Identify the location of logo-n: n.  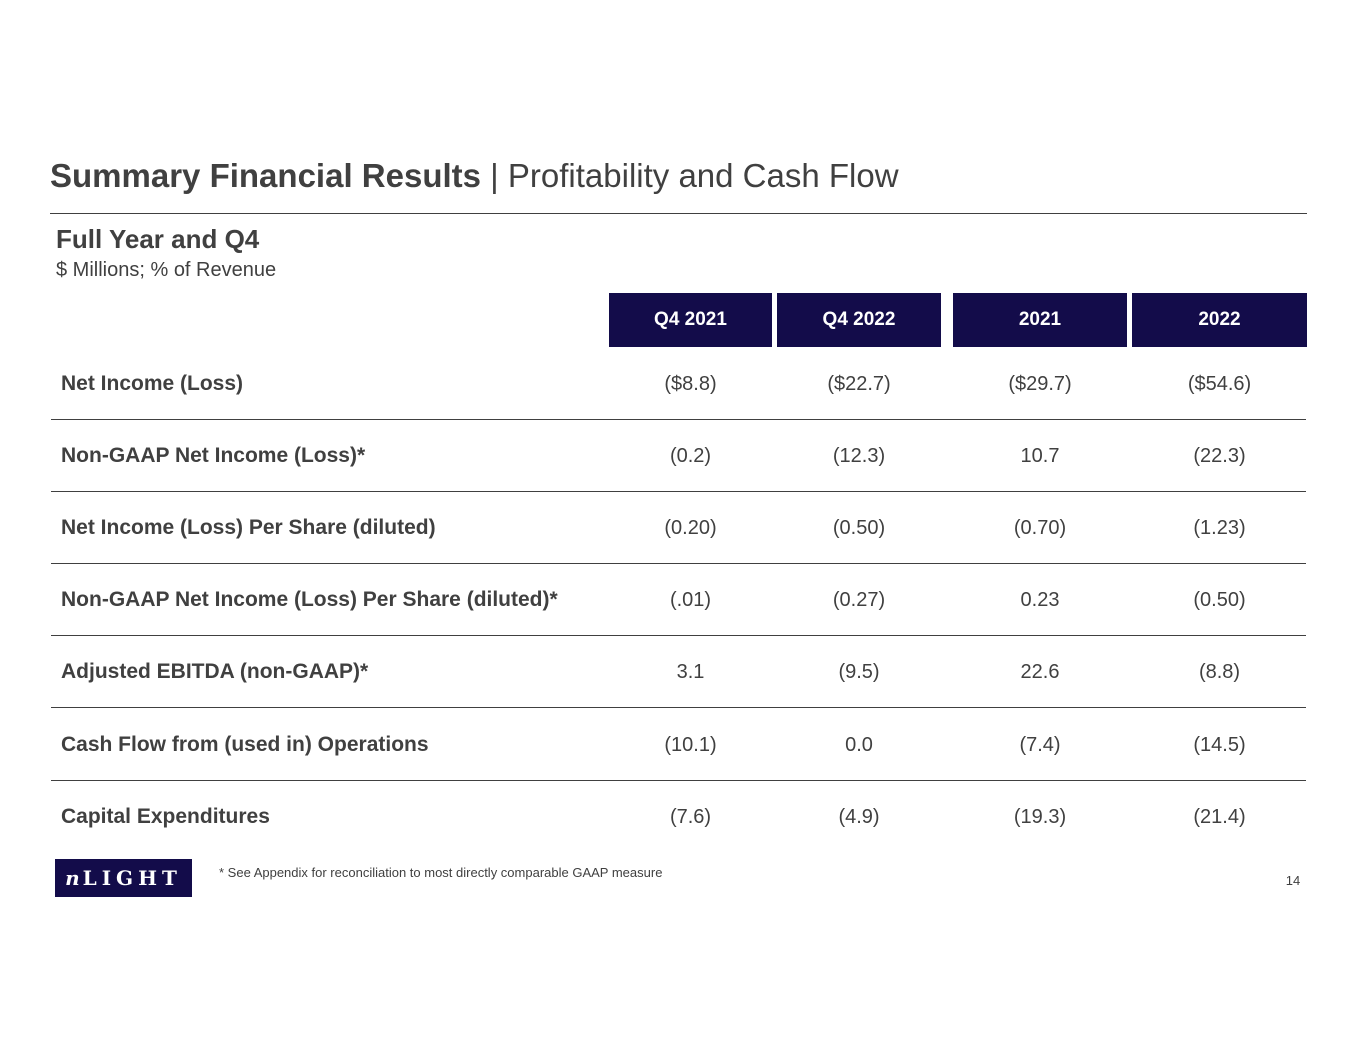
(74, 878).